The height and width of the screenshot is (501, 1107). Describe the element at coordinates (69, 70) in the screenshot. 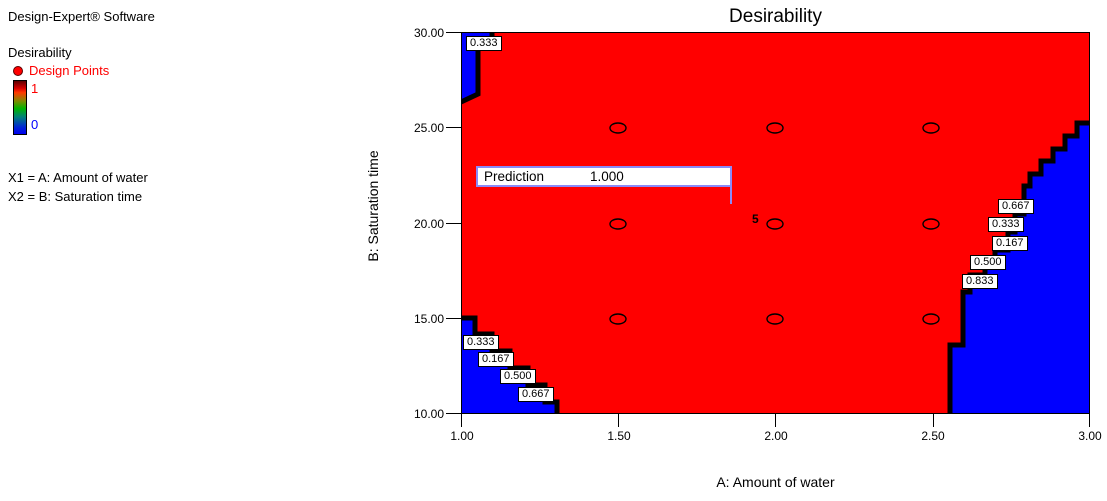

I see `design-points-legend-label: Design Points` at that location.